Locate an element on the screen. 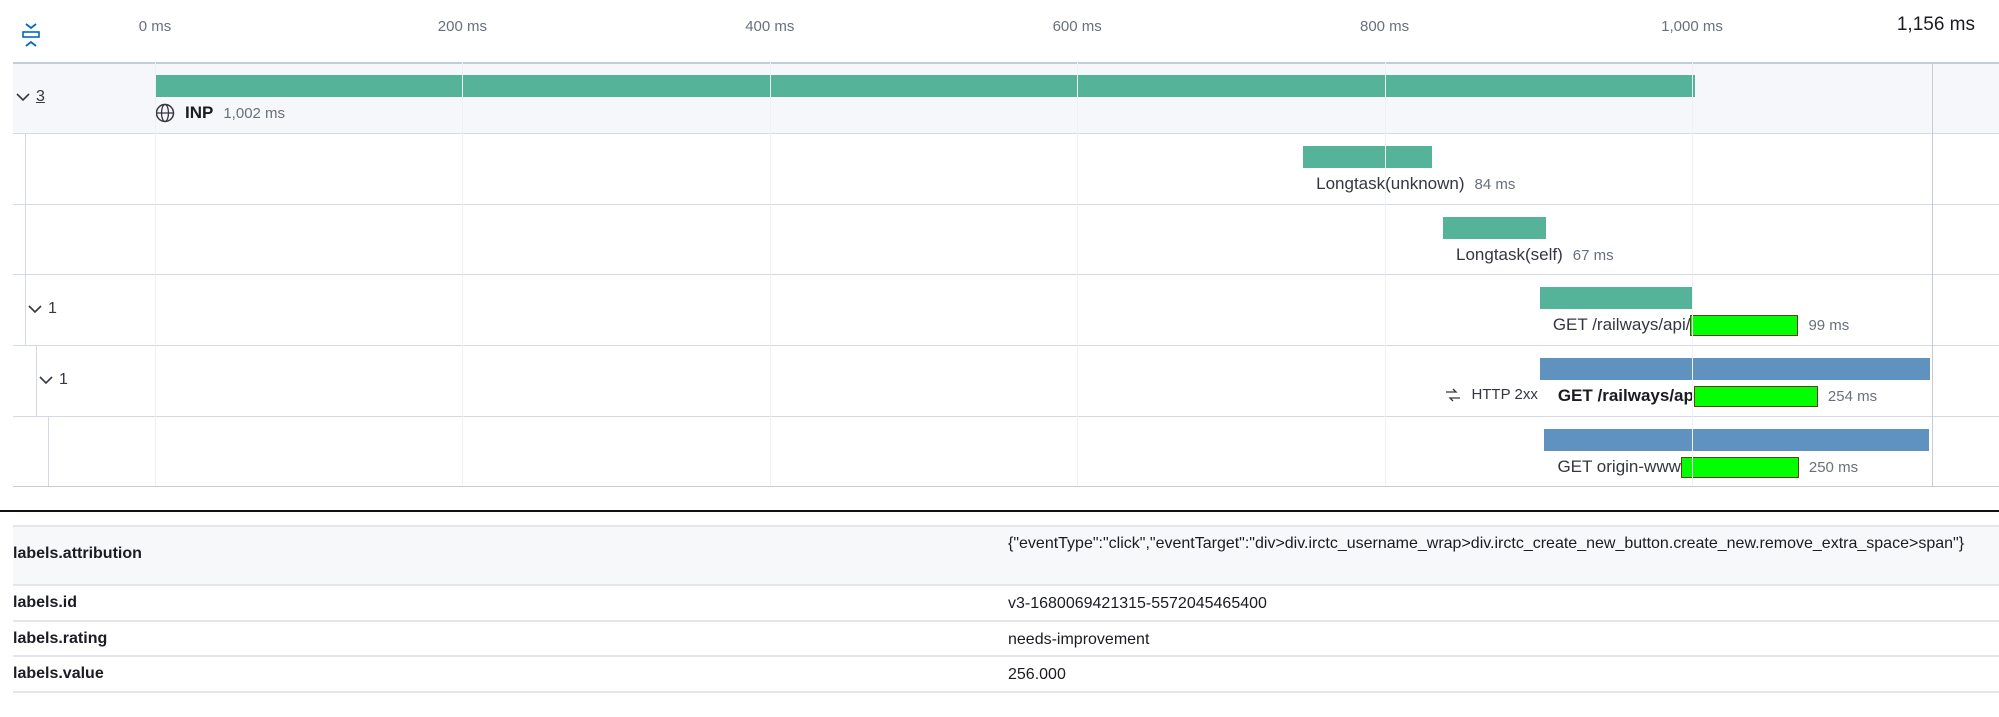 Image resolution: width=1999 pixels, height=717 pixels. span-label: GET /railways/ap 254 ms is located at coordinates (1718, 397).